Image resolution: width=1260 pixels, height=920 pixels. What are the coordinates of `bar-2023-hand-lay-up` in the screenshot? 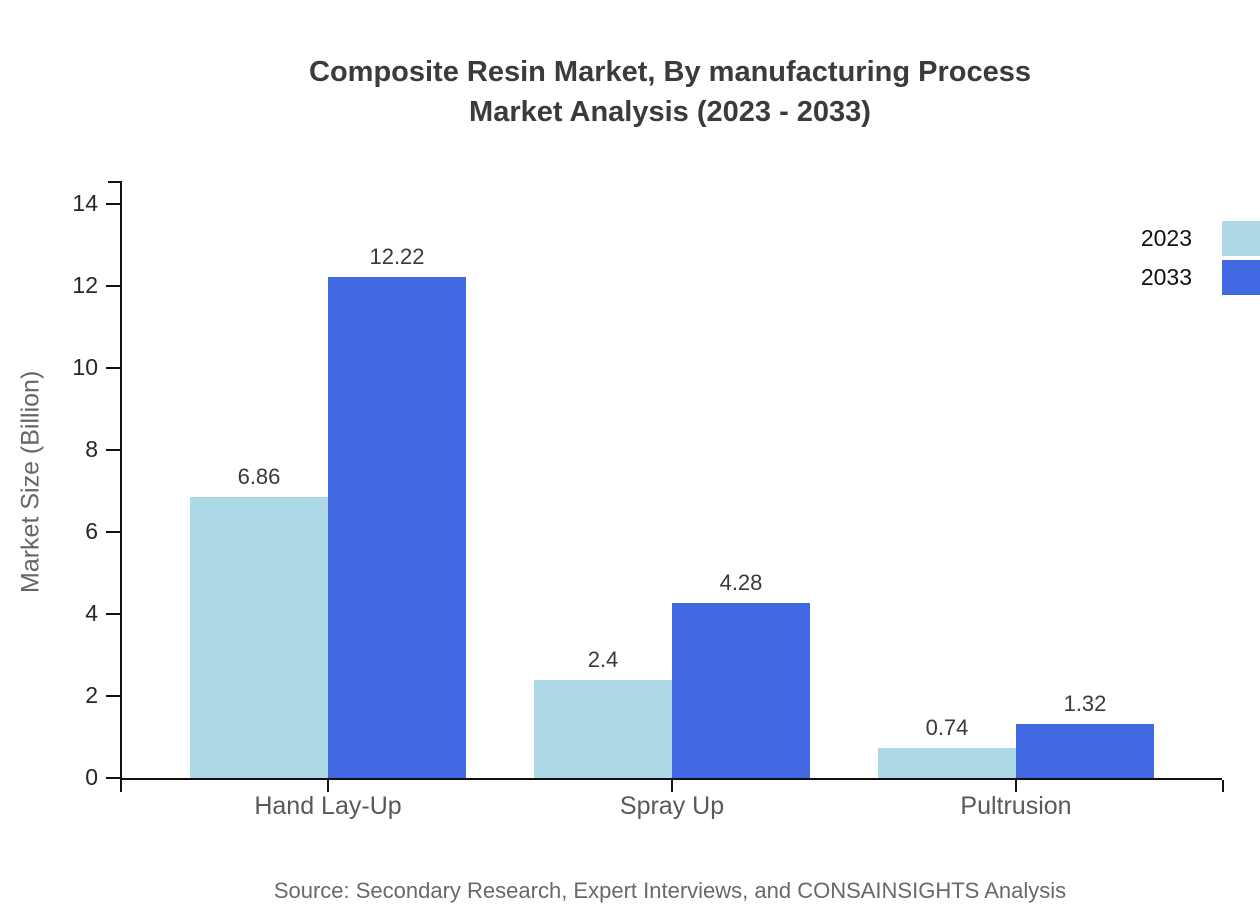 It's located at (259, 637).